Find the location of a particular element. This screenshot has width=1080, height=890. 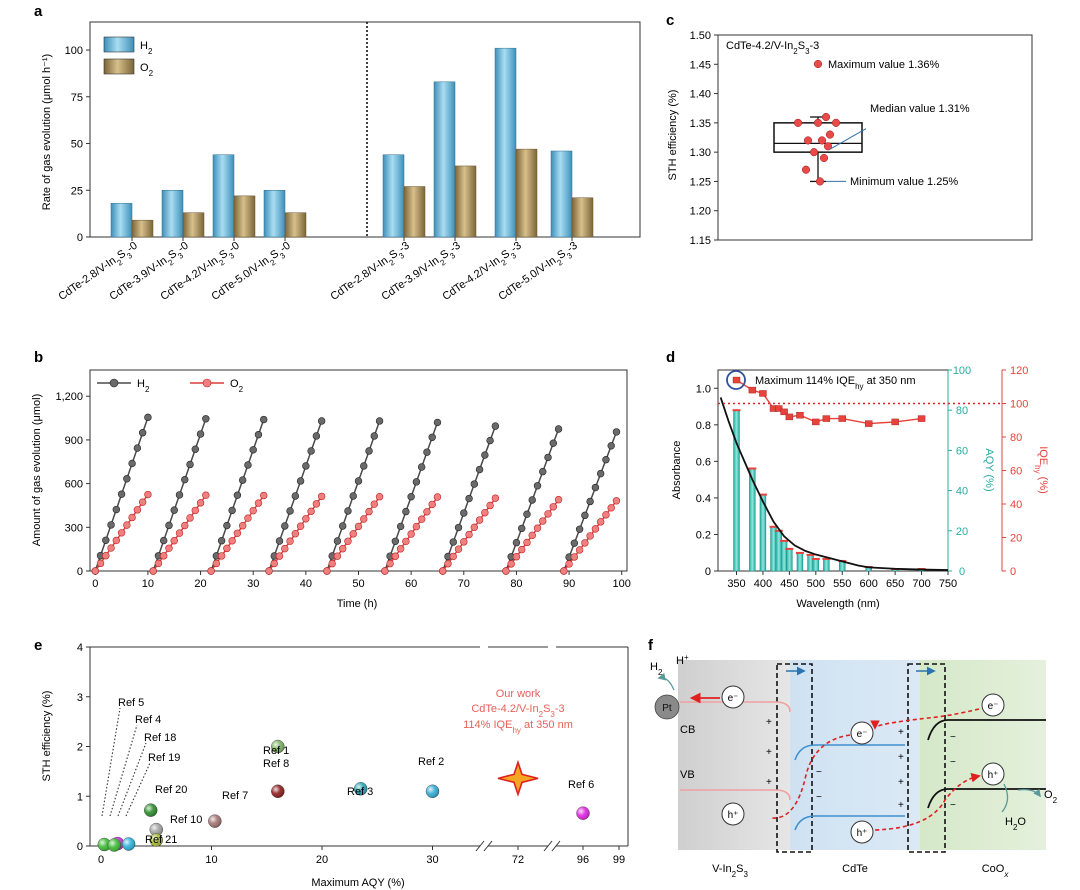

svg-text: h⁺ is located at coordinates (733, 815).